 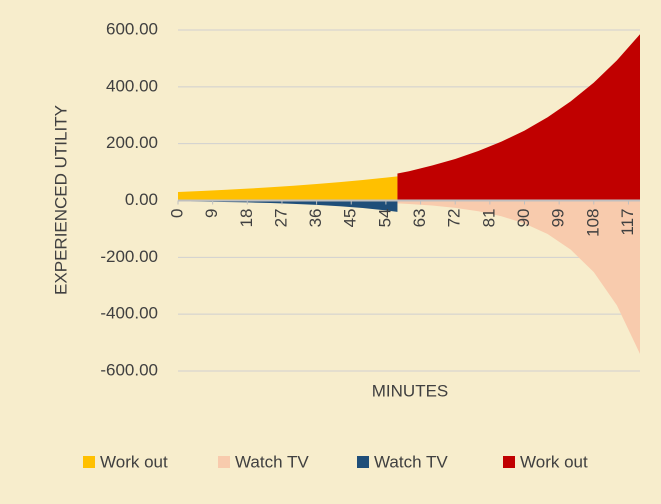 I want to click on y-tick-label: 400.00, so click(x=132, y=85).